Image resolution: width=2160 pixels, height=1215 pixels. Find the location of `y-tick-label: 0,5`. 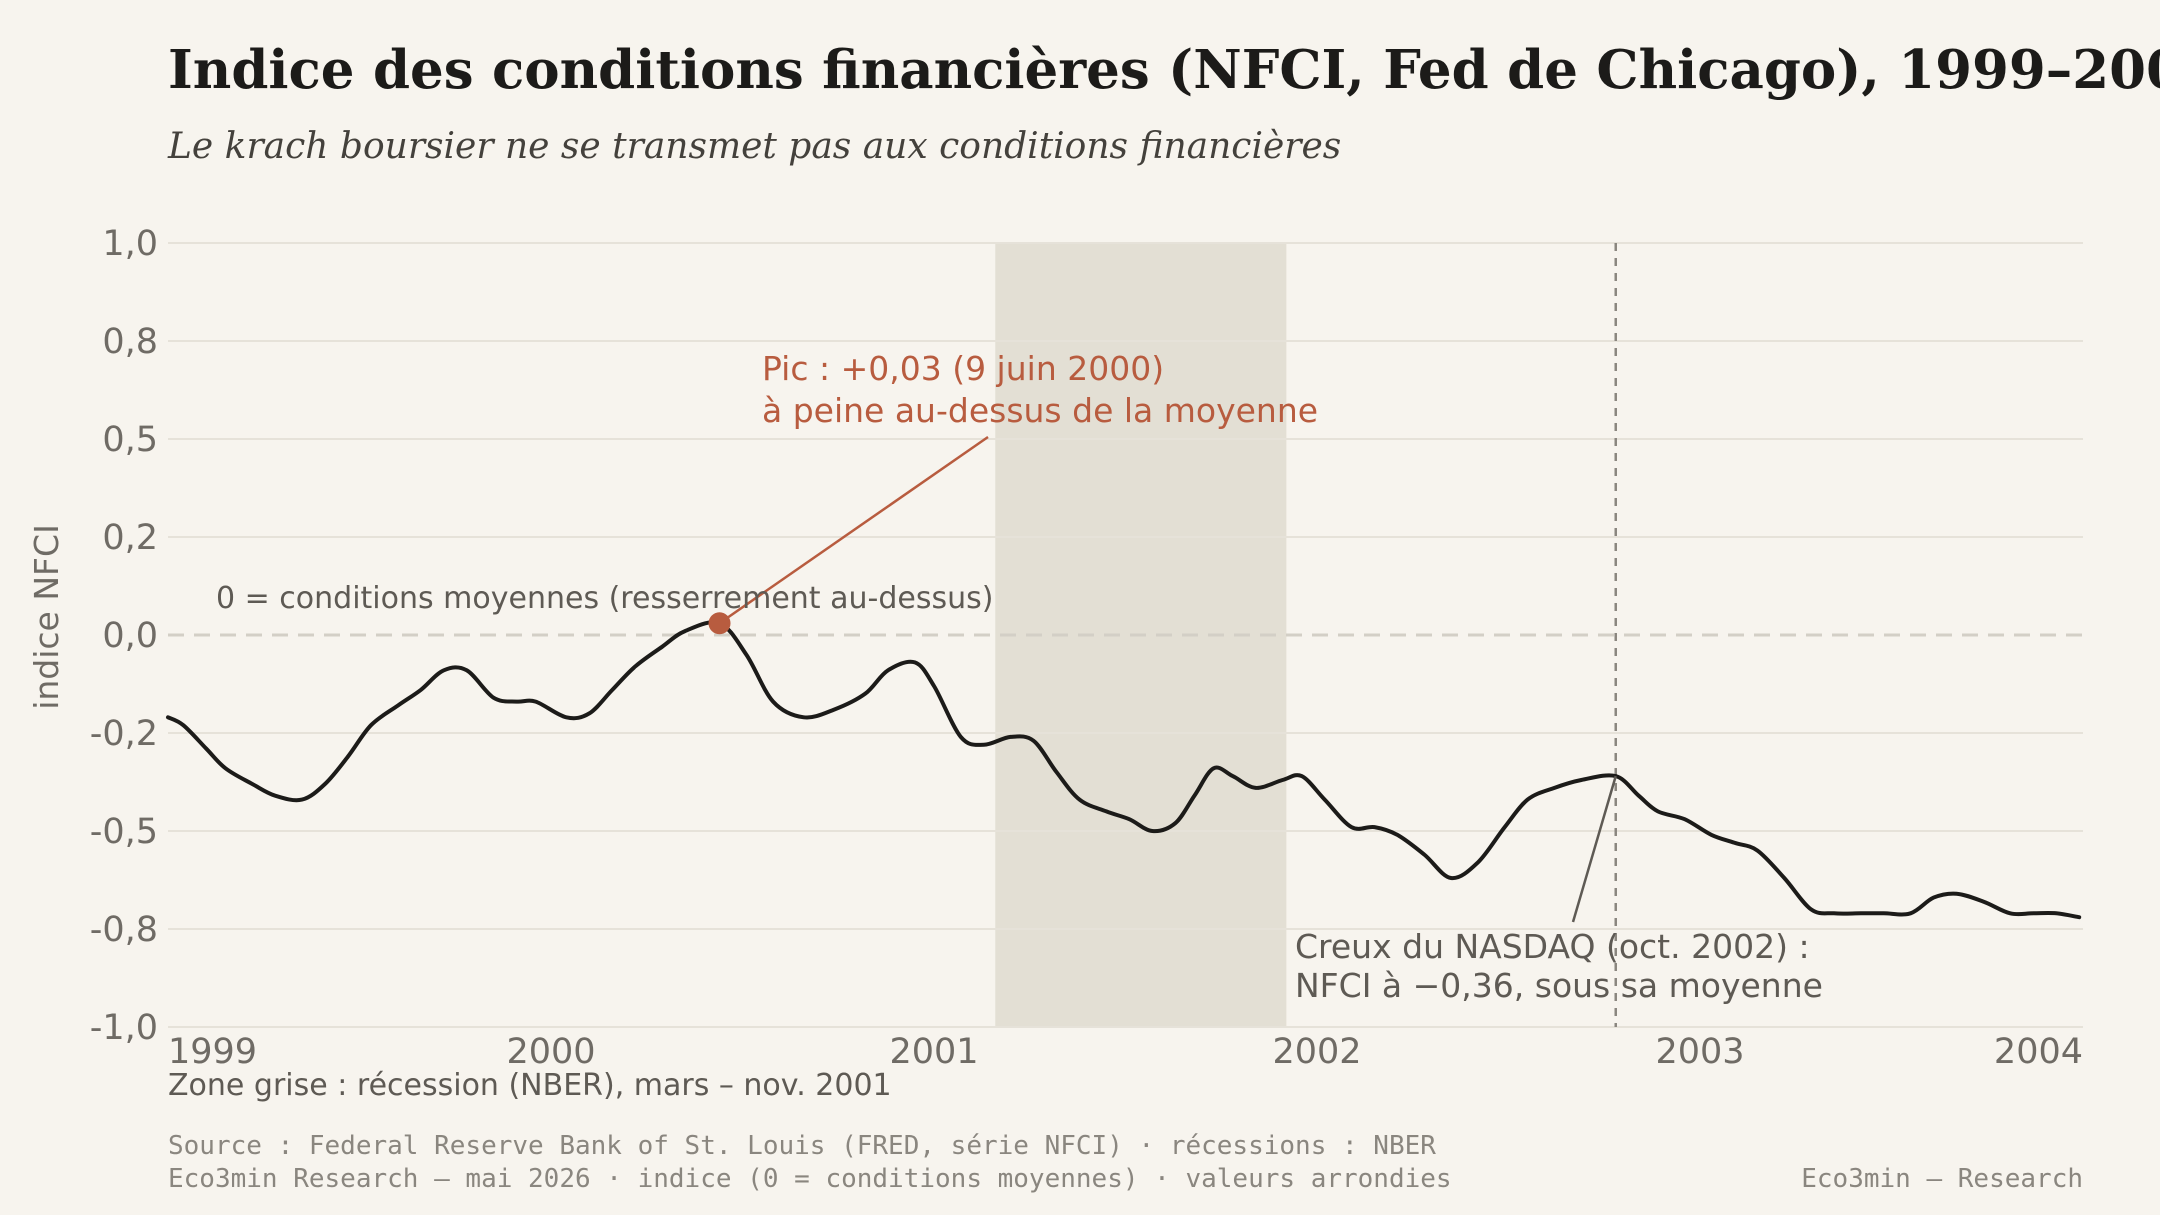

y-tick-label: 0,5 is located at coordinates (130, 440).